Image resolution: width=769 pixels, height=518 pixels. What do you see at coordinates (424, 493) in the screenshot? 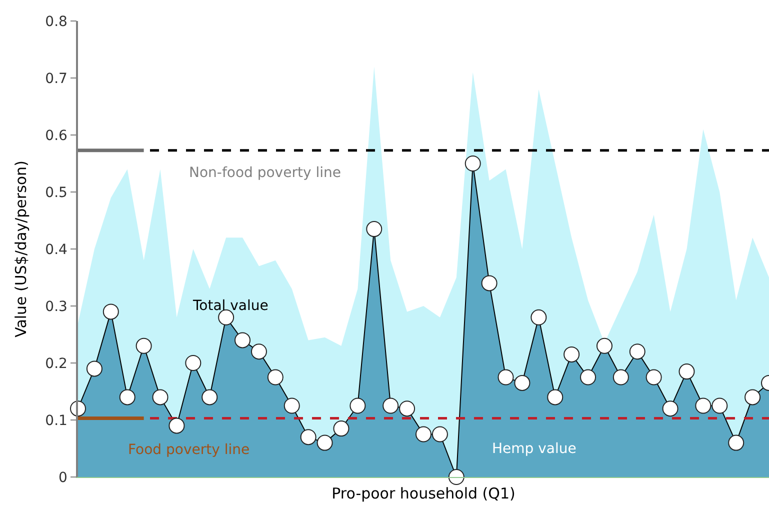
I see `x-axis-title: Pro-poor household (Q1)` at bounding box center [424, 493].